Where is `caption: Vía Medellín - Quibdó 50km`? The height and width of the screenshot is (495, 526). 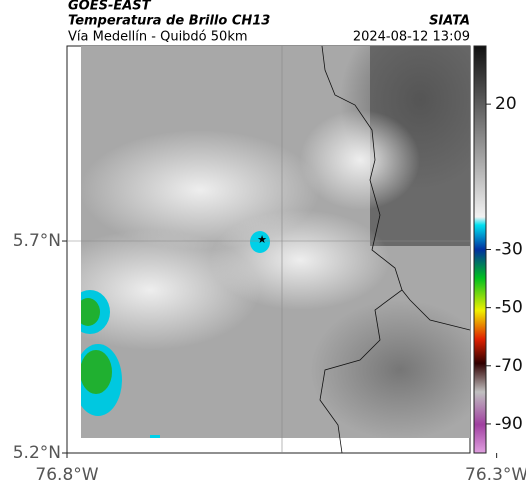
caption: Vía Medellín - Quibdó 50km is located at coordinates (158, 37).